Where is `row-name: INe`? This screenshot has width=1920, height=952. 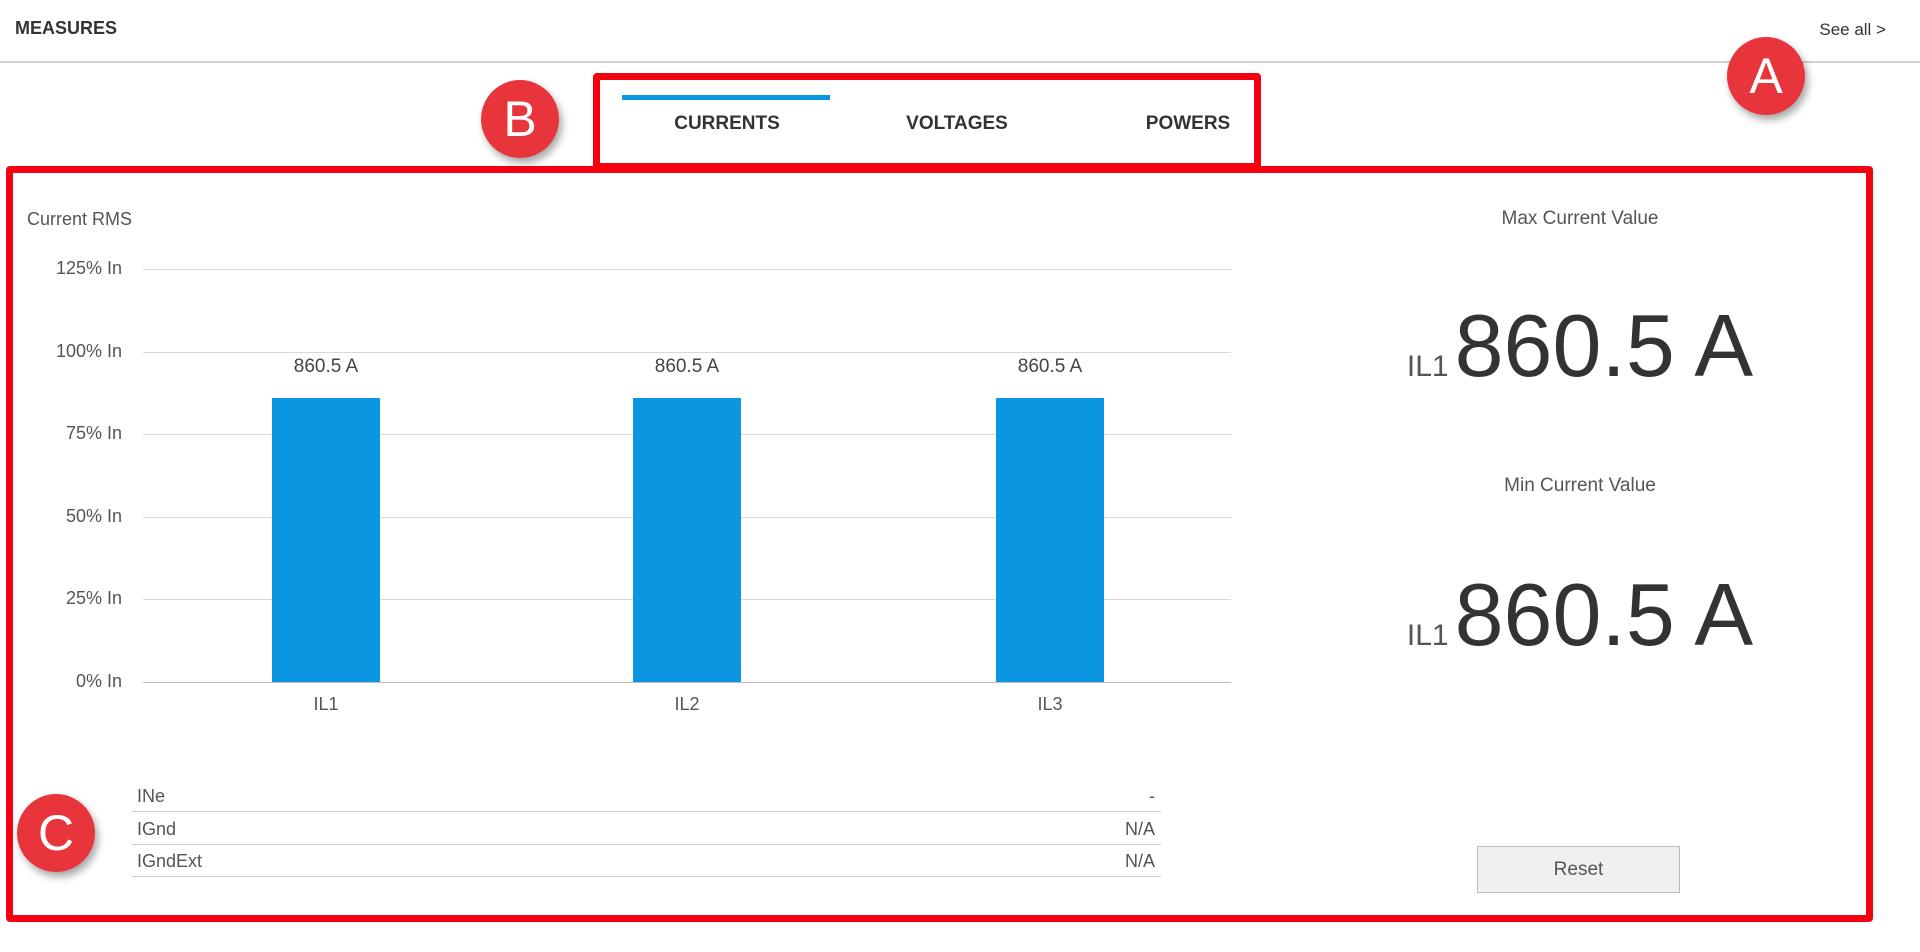 row-name: INe is located at coordinates (151, 796).